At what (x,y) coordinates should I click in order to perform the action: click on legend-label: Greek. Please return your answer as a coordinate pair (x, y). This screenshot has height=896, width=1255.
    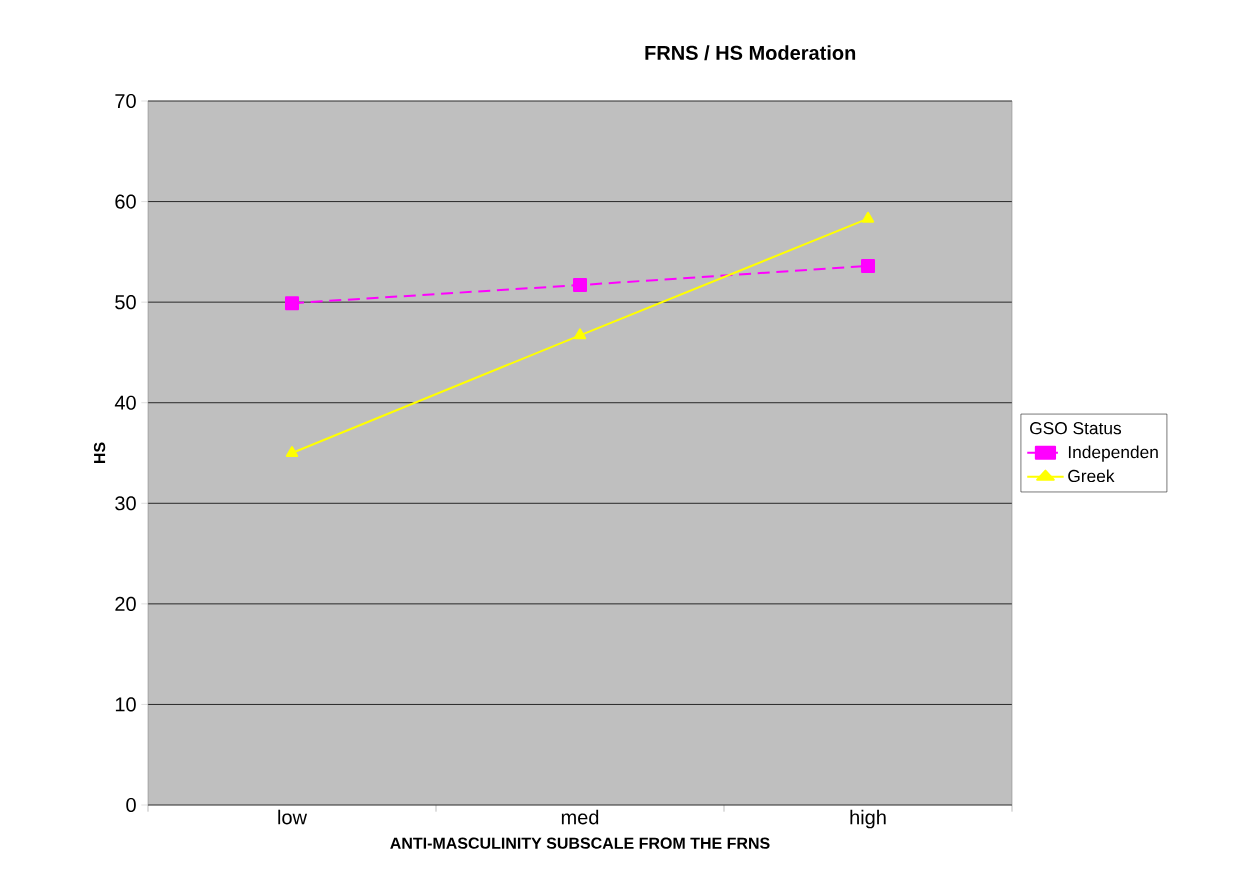
    Looking at the image, I should click on (1091, 476).